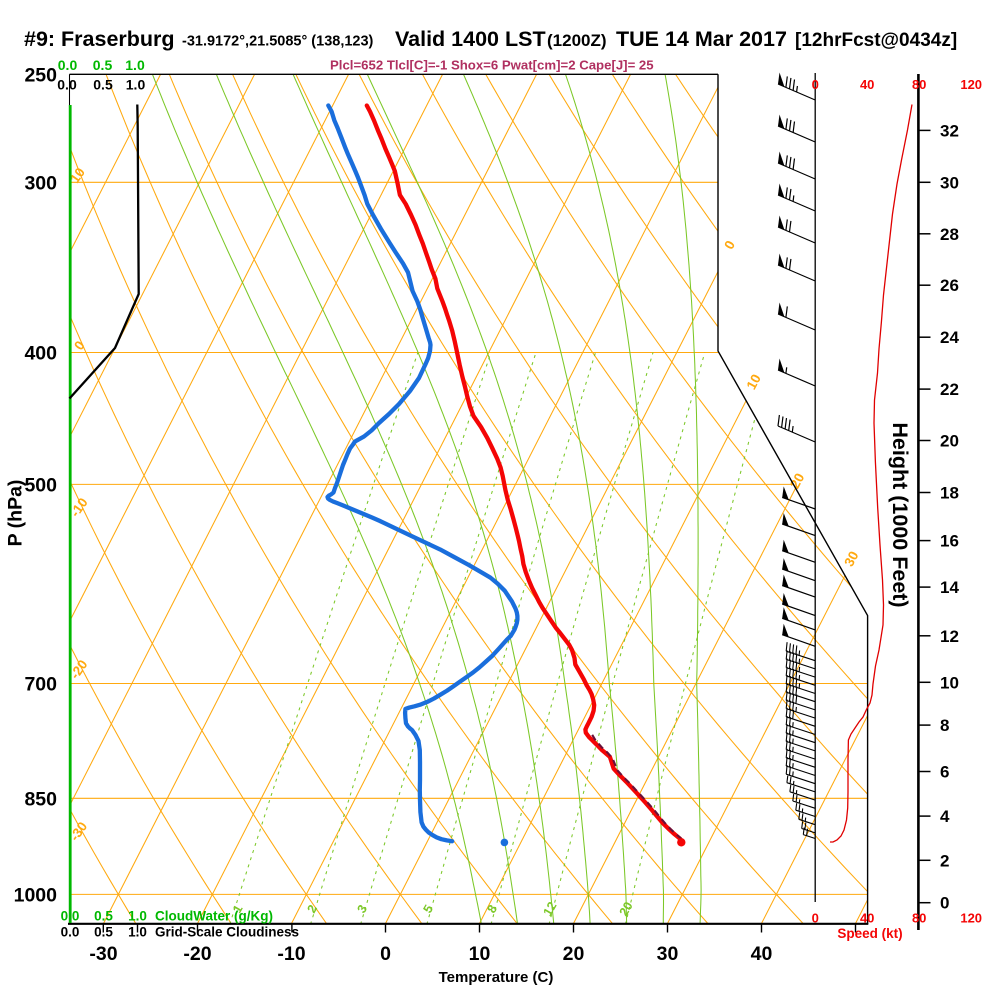  I want to click on svg-text: 26, so click(949, 285).